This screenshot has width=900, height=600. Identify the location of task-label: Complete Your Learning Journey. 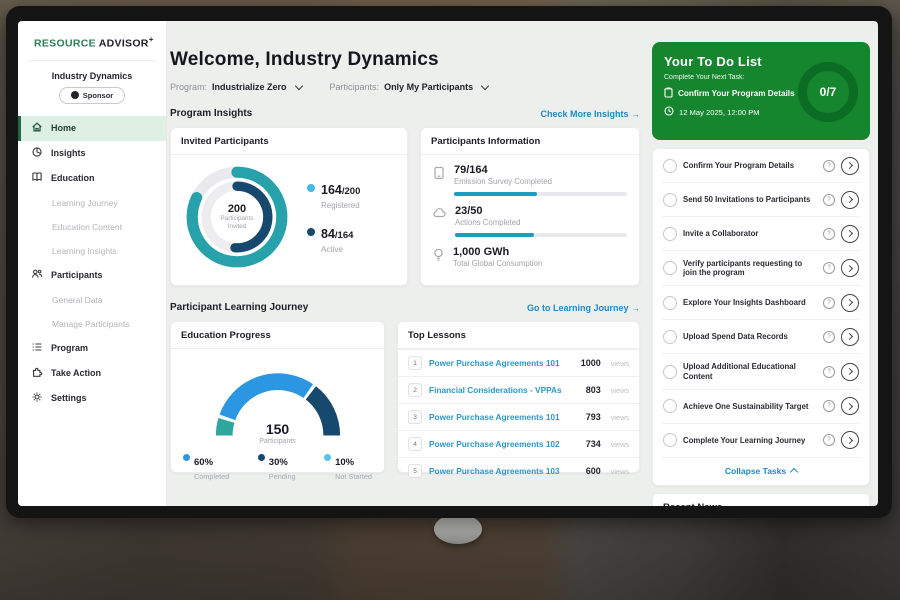
(744, 440).